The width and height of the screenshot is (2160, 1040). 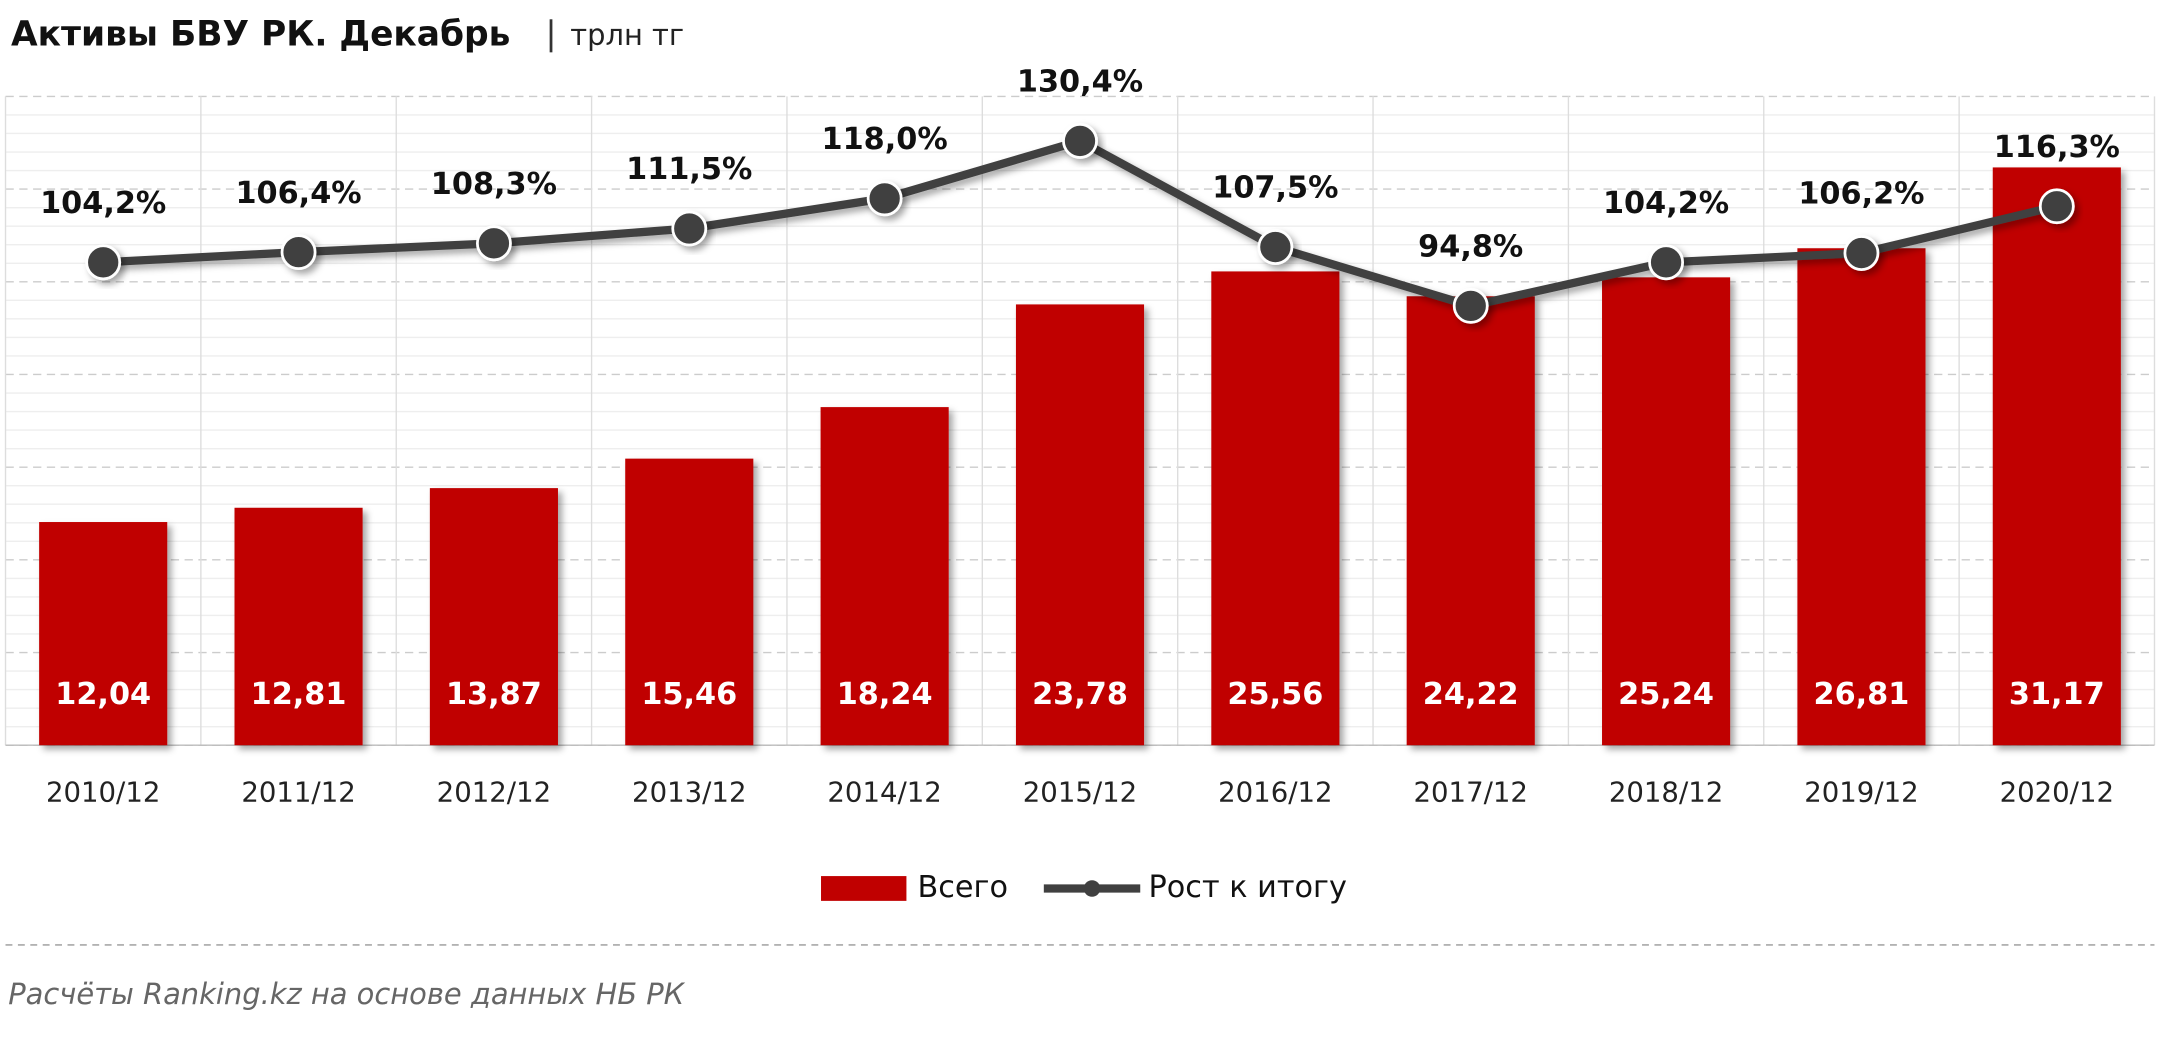 I want to click on x-tick-label: 2015/12, so click(x=1080, y=792).